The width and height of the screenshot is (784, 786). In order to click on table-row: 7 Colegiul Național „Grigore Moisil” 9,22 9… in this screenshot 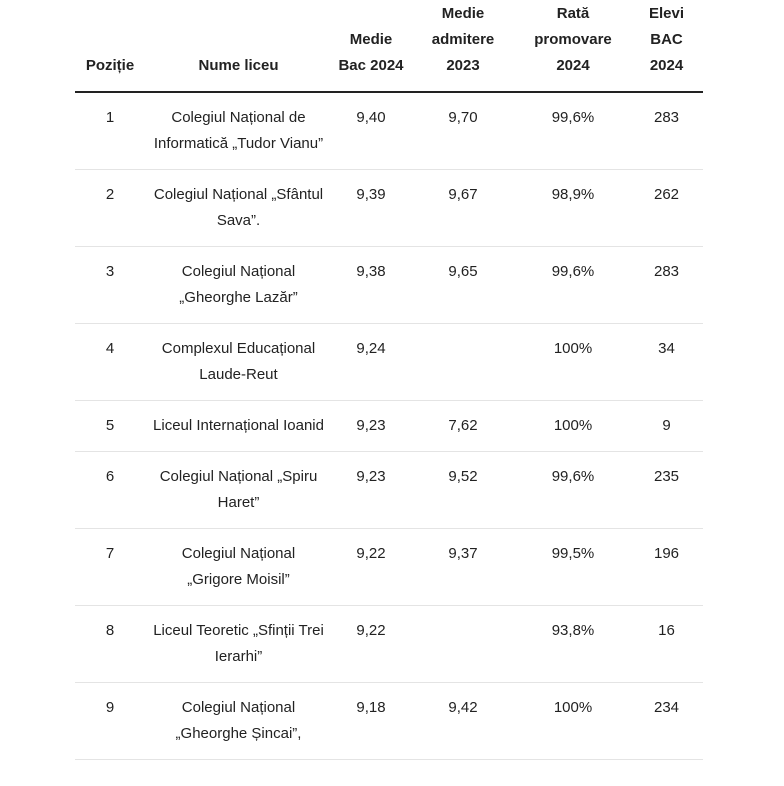, I will do `click(389, 567)`.